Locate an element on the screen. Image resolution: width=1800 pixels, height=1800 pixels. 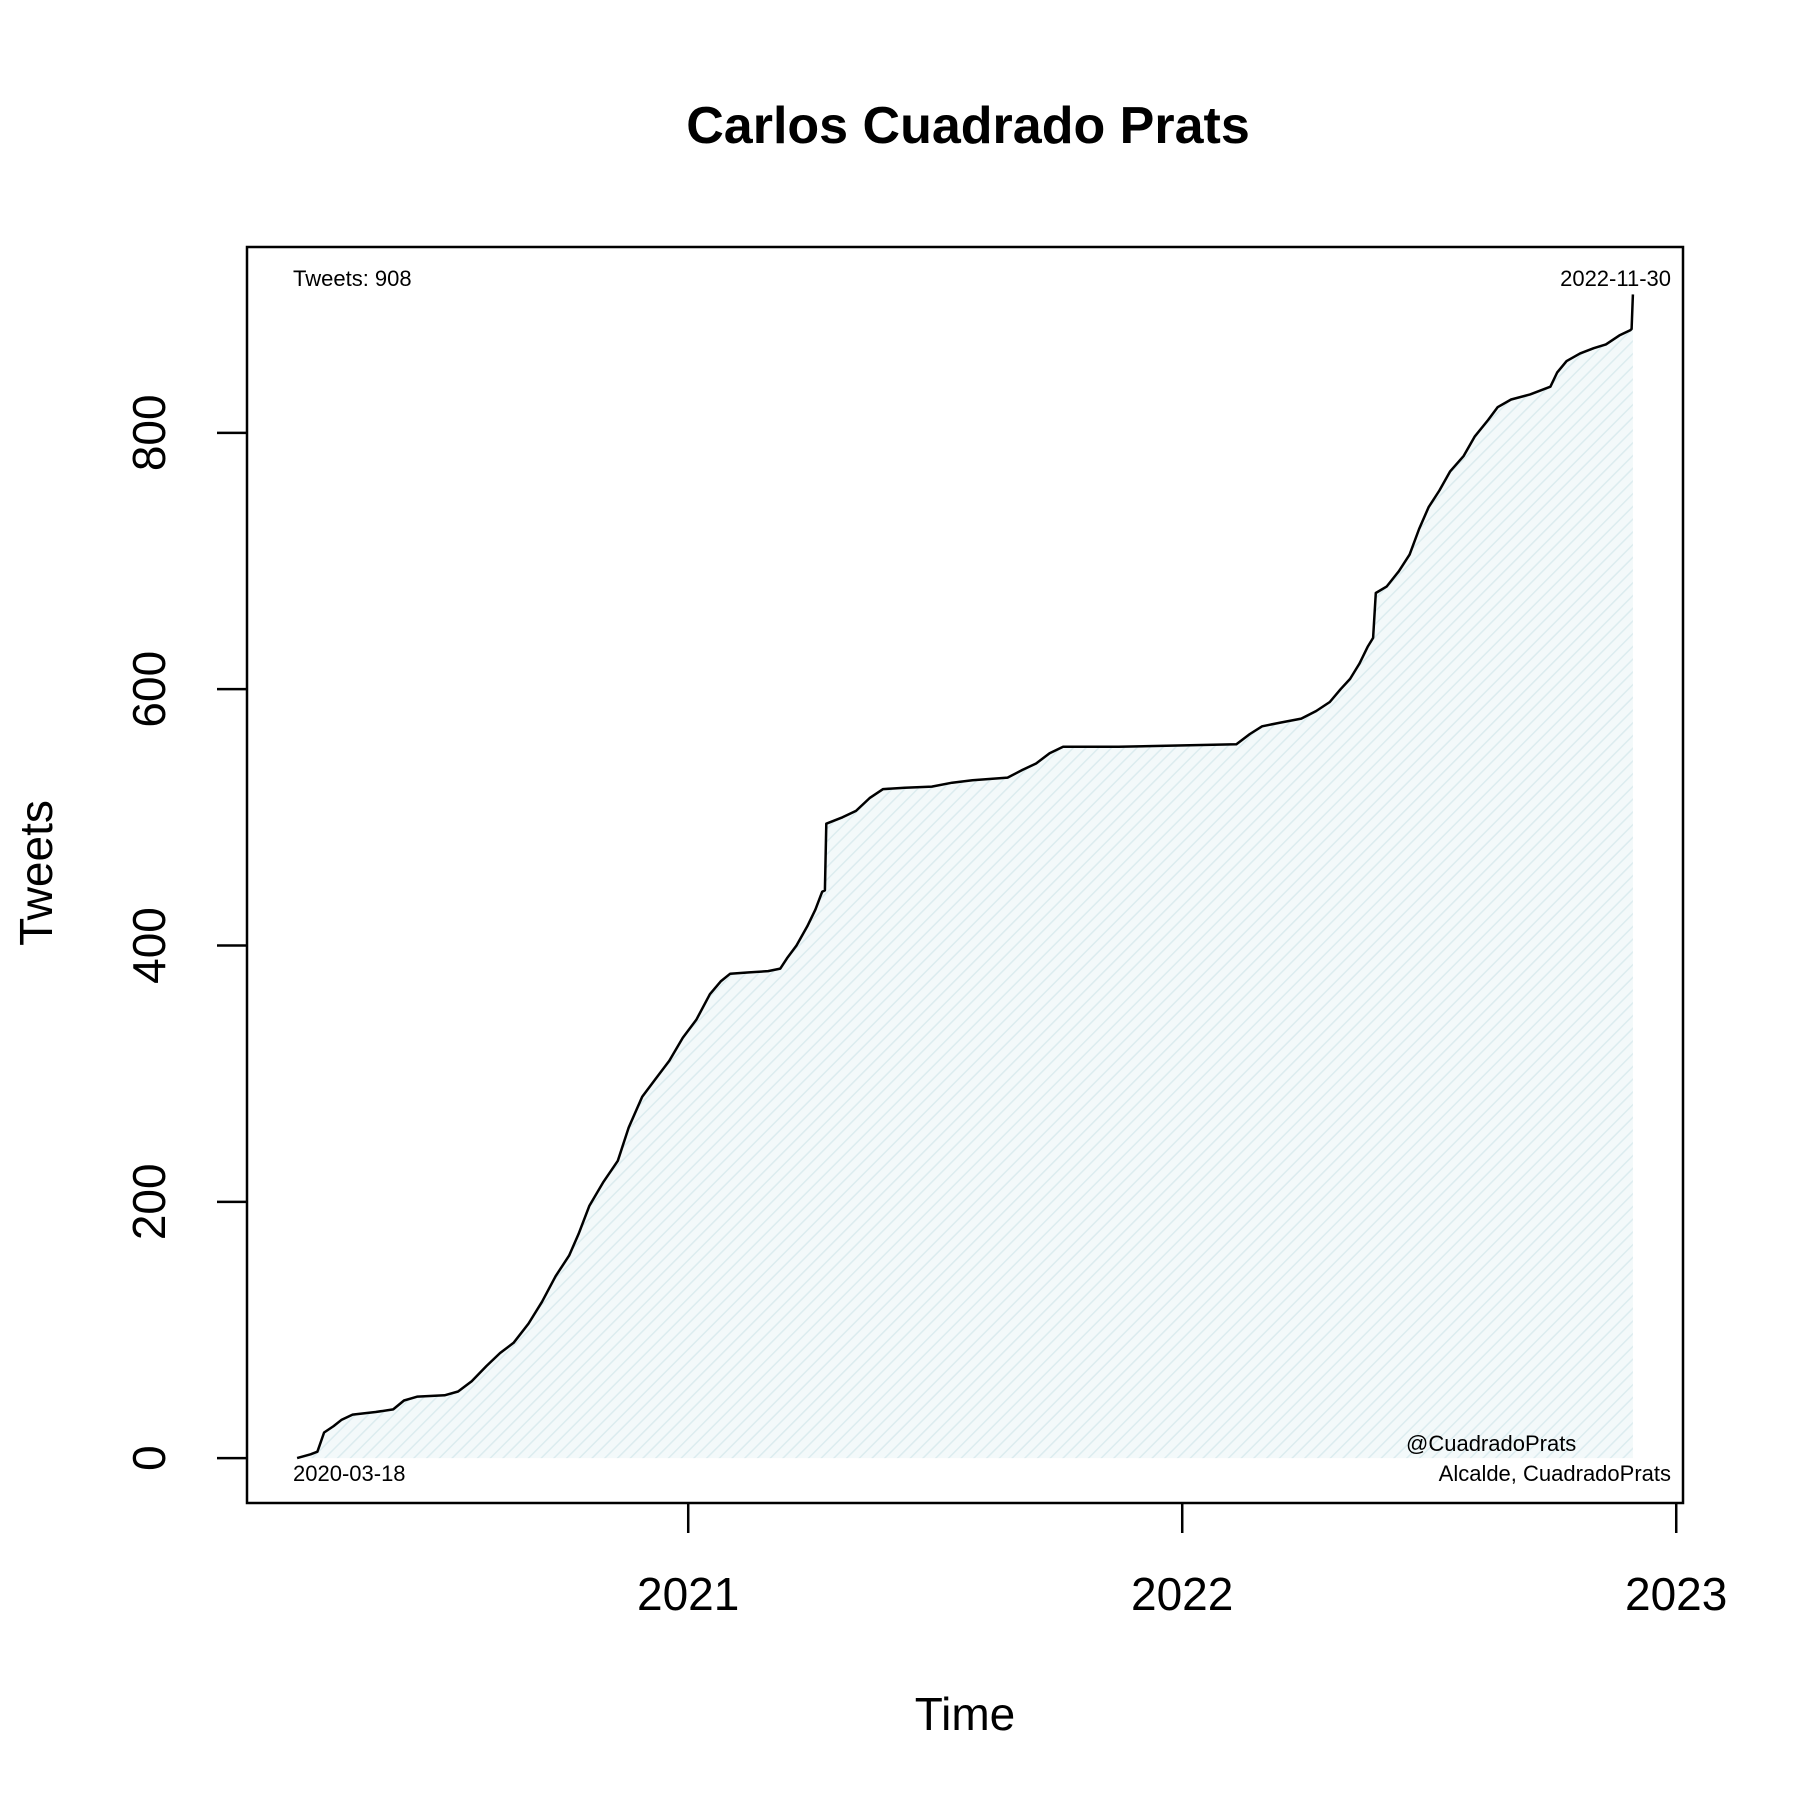
handle-annotation: @CuadradoPrats is located at coordinates (1491, 1443).